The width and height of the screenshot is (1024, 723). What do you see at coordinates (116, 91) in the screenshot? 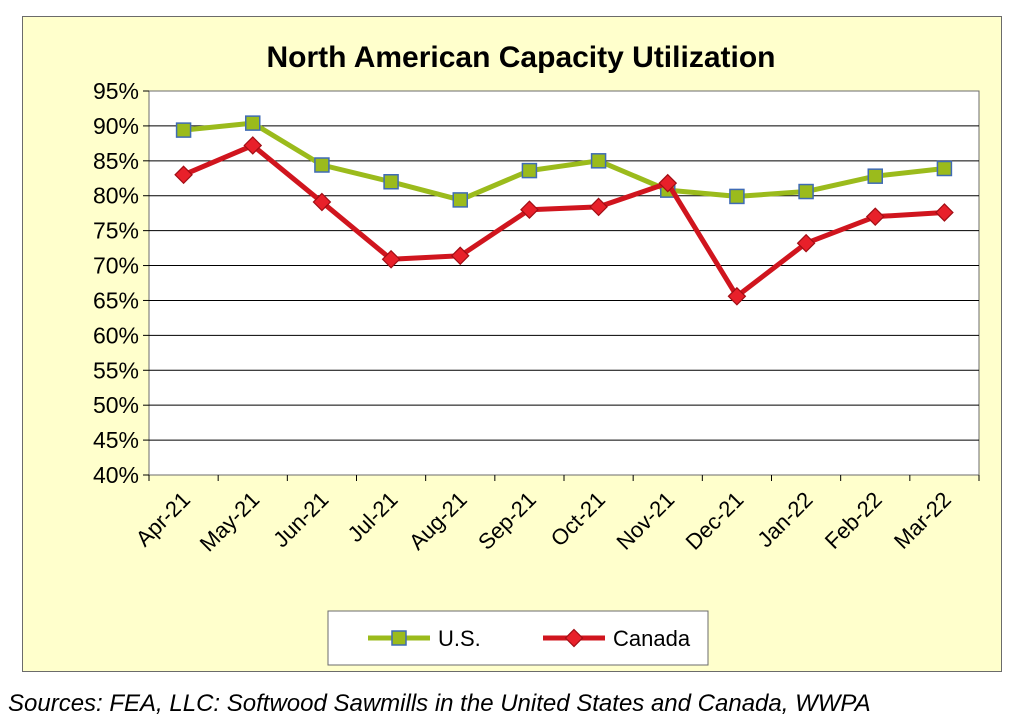
I see `y-tick-label: 95%` at bounding box center [116, 91].